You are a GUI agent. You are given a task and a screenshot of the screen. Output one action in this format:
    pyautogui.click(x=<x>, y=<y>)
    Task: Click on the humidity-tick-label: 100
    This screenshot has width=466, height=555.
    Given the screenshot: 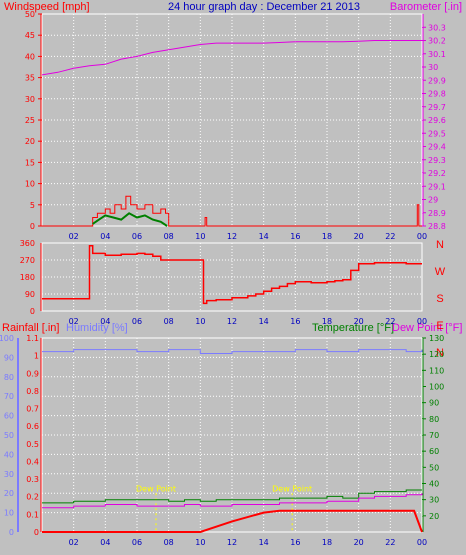 What is the action you would take?
    pyautogui.click(x=7, y=338)
    